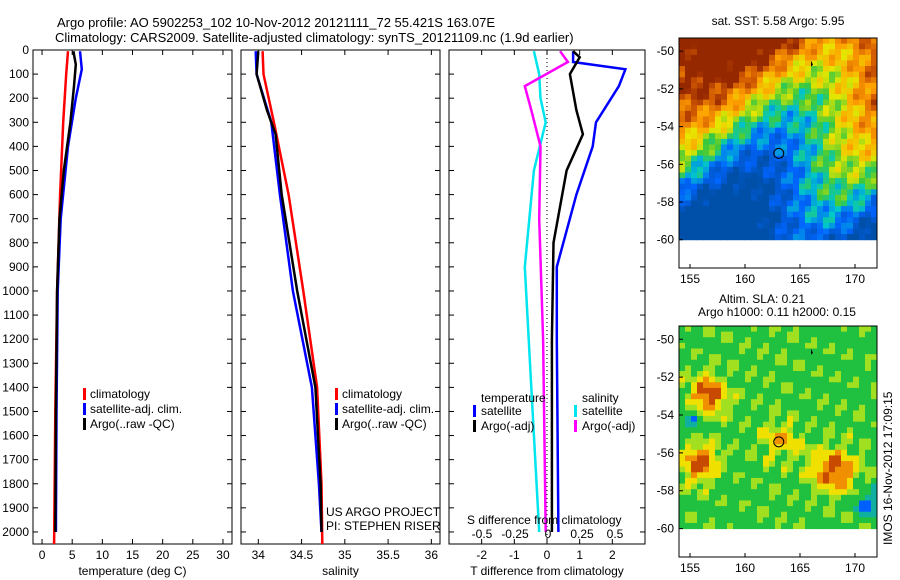 This screenshot has width=900, height=580. What do you see at coordinates (547, 555) in the screenshot?
I see `x-tick-label: 0` at bounding box center [547, 555].